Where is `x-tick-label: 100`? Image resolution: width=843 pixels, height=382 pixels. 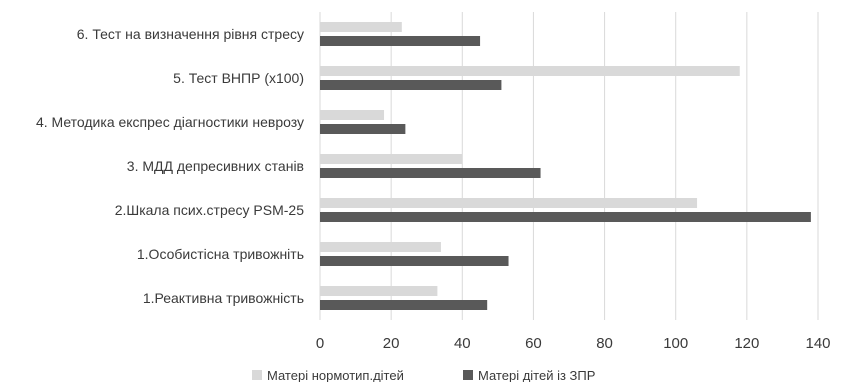
x-tick-label: 100 is located at coordinates (675, 343).